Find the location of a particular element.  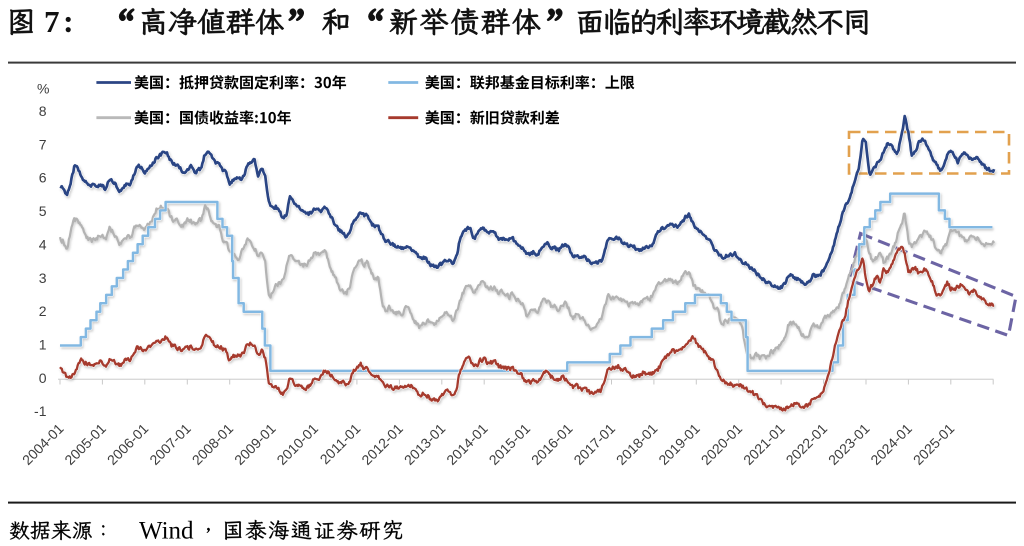

svg-text: 2023-01 is located at coordinates (849, 444).